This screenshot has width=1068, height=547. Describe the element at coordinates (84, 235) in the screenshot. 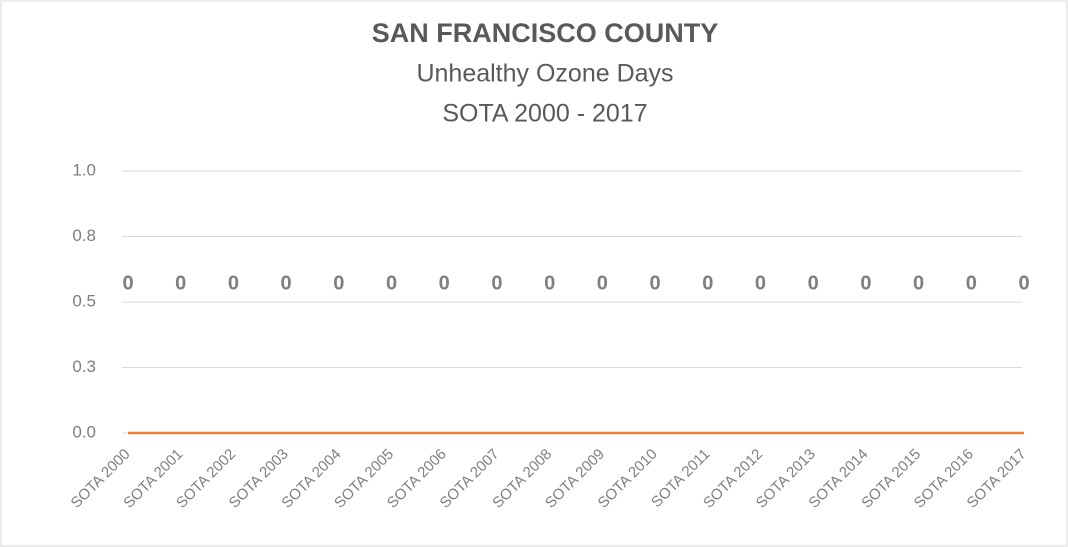

I see `y-tick-label: 0.8` at that location.